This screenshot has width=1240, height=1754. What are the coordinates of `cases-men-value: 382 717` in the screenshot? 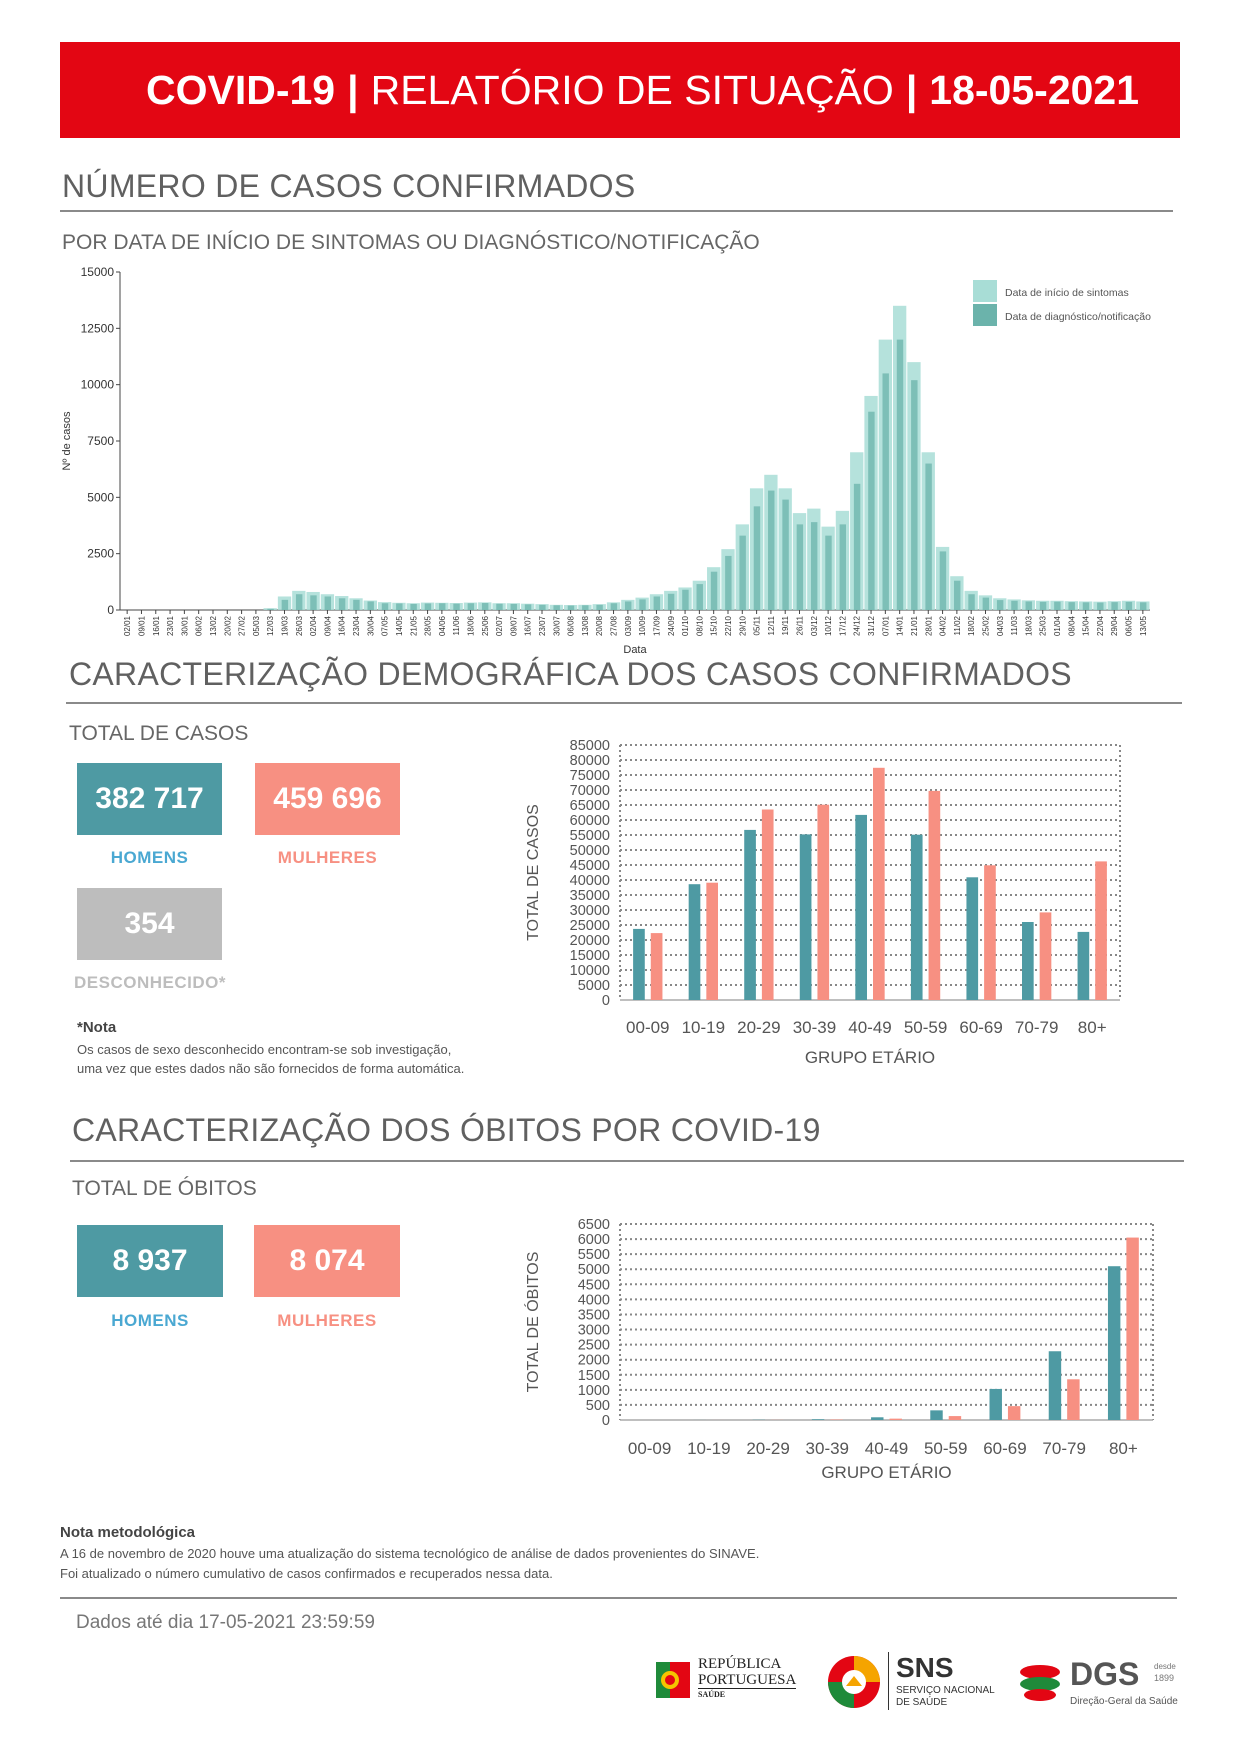 It's located at (149, 799).